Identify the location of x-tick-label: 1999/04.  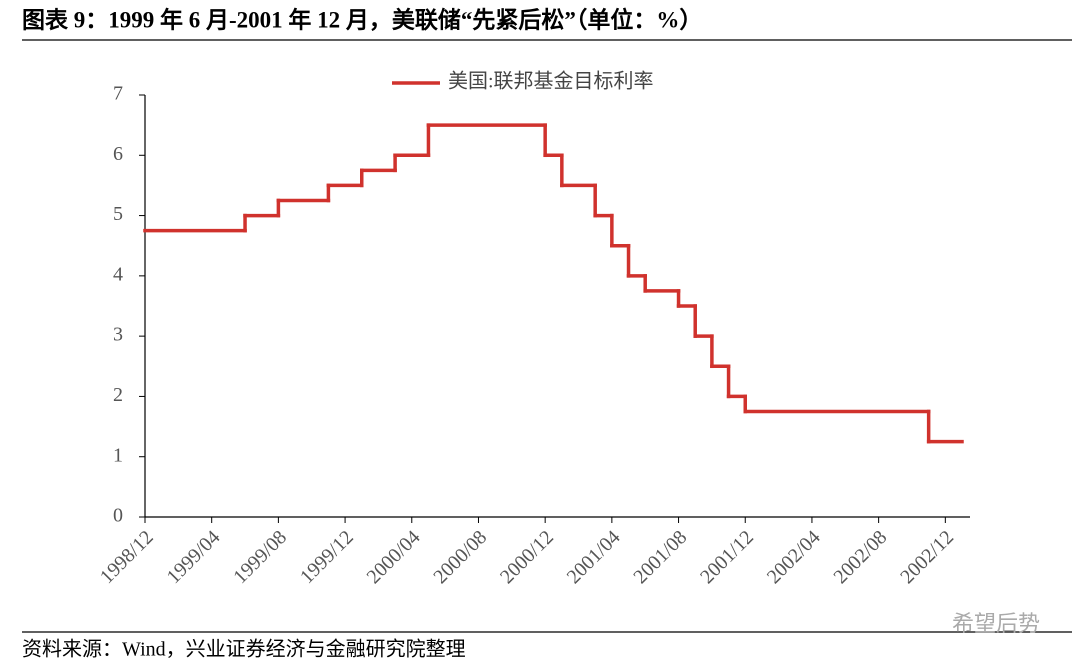
(194, 557).